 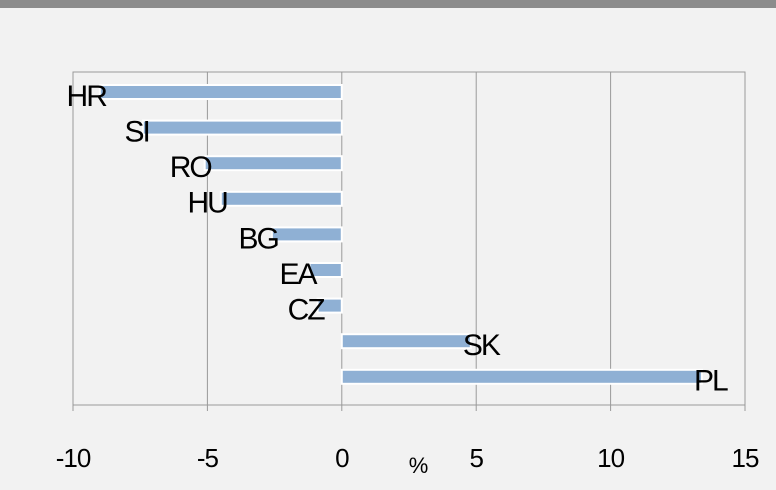 I want to click on category-label: HR, so click(x=87, y=96).